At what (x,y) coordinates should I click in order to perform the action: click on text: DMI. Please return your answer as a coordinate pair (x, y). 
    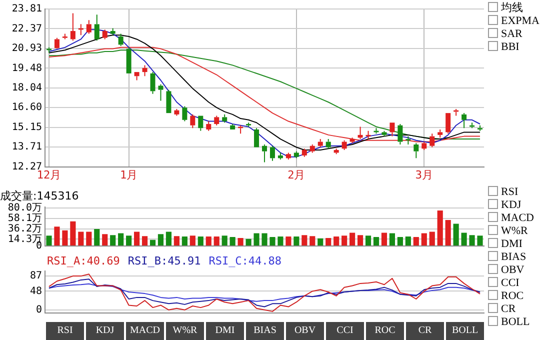
    Looking at the image, I should click on (225, 331).